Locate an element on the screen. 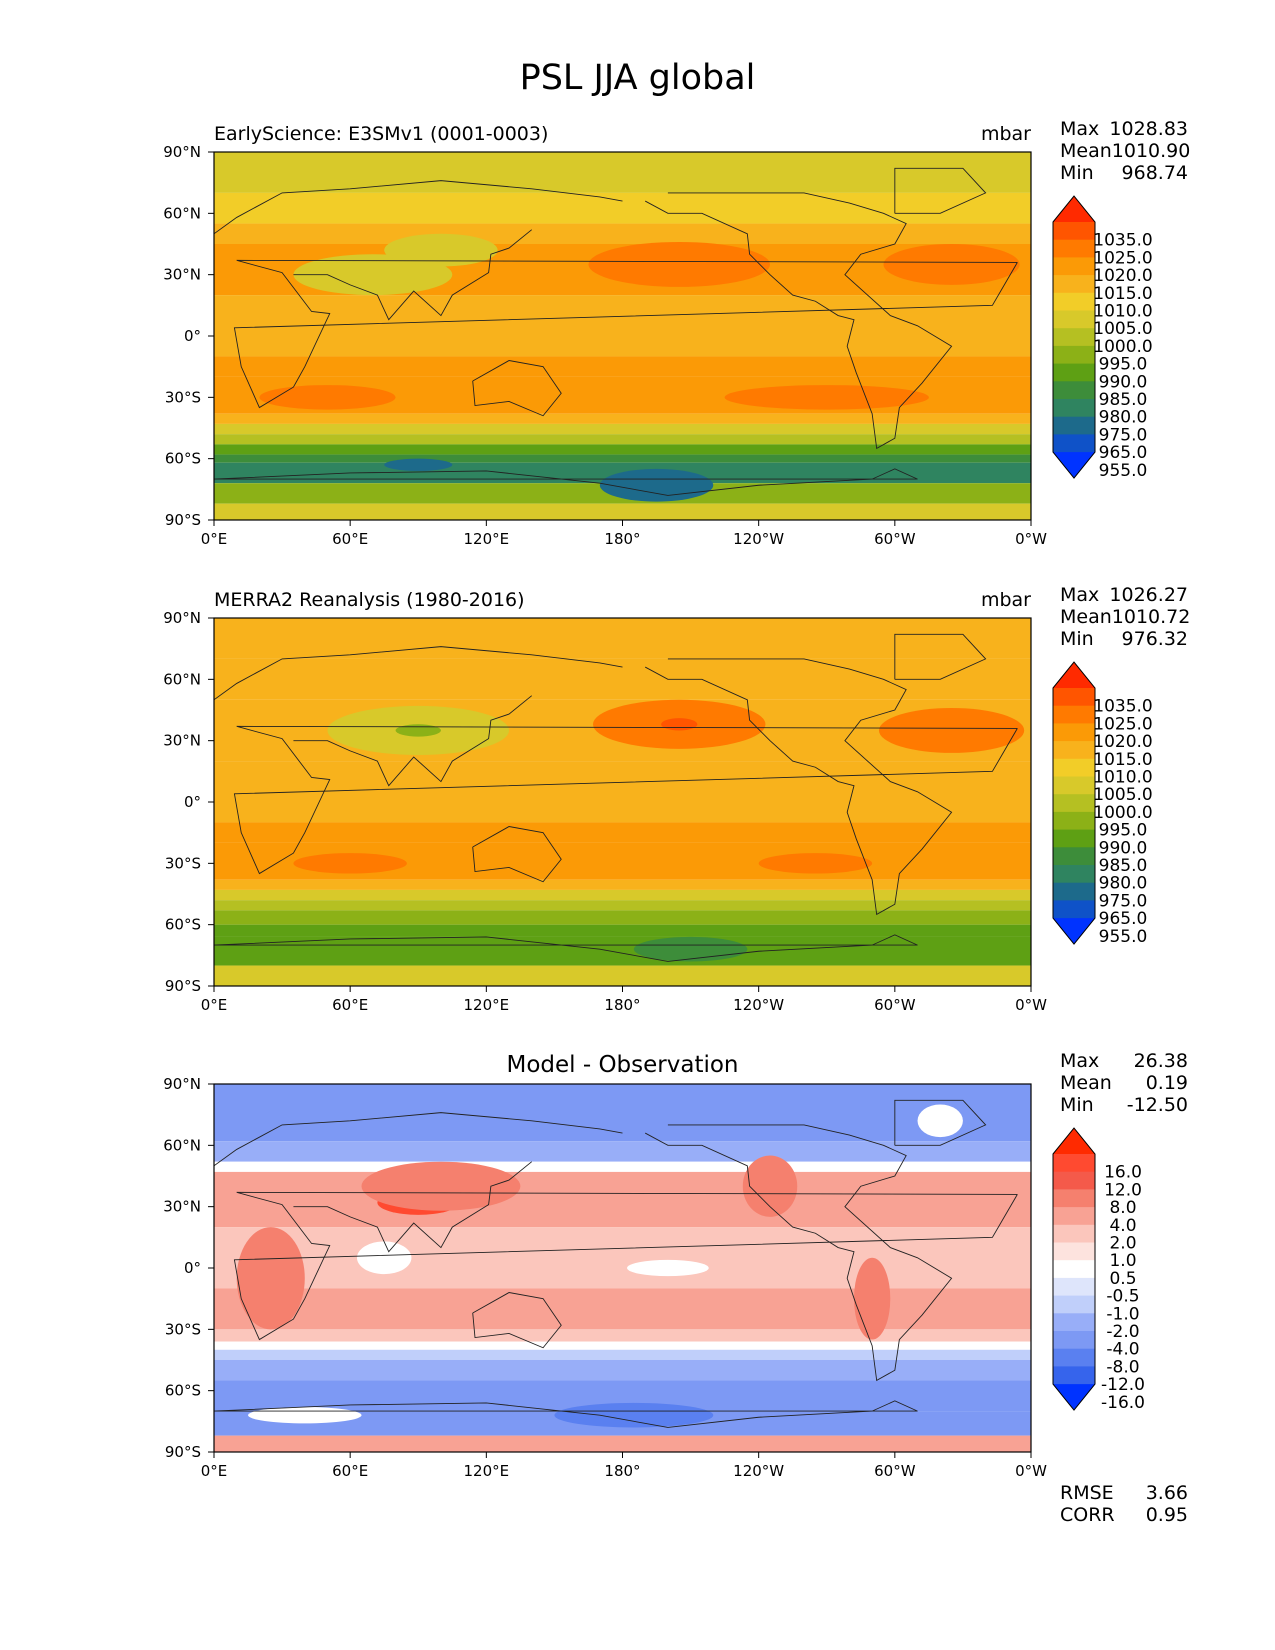  colorbar-label: 12.0 is located at coordinates (1123, 1190).